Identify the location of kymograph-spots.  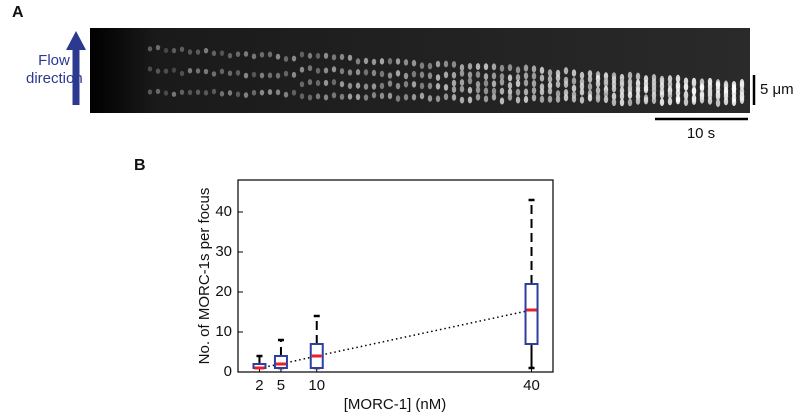
(446, 76).